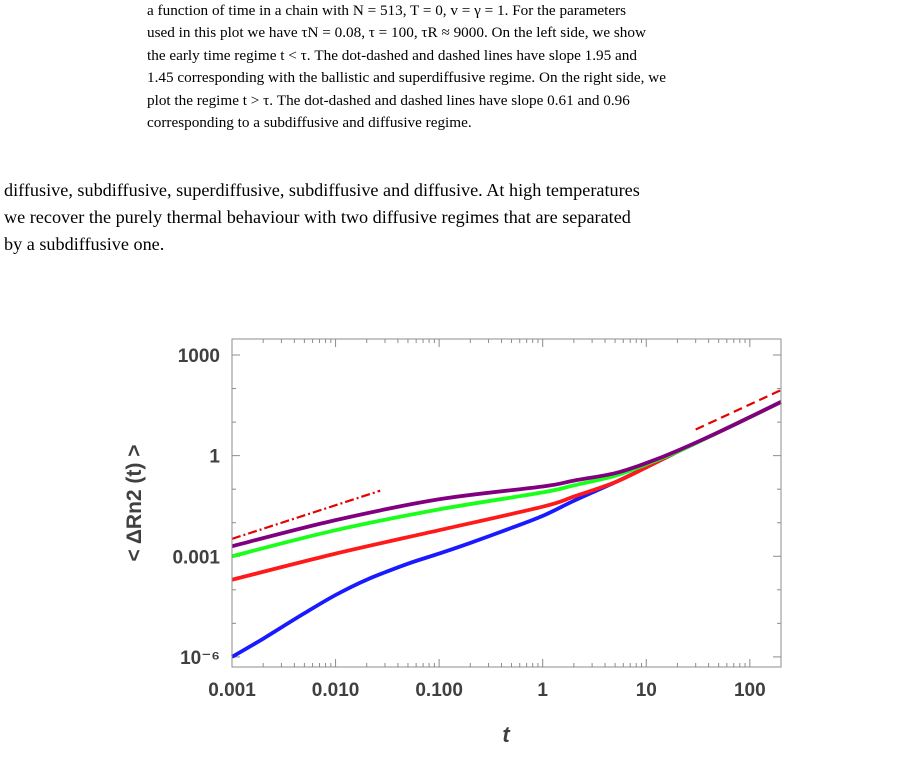 This screenshot has width=902, height=757. Describe the element at coordinates (200, 658) in the screenshot. I see `y-tick-label: 10⁻⁶` at that location.